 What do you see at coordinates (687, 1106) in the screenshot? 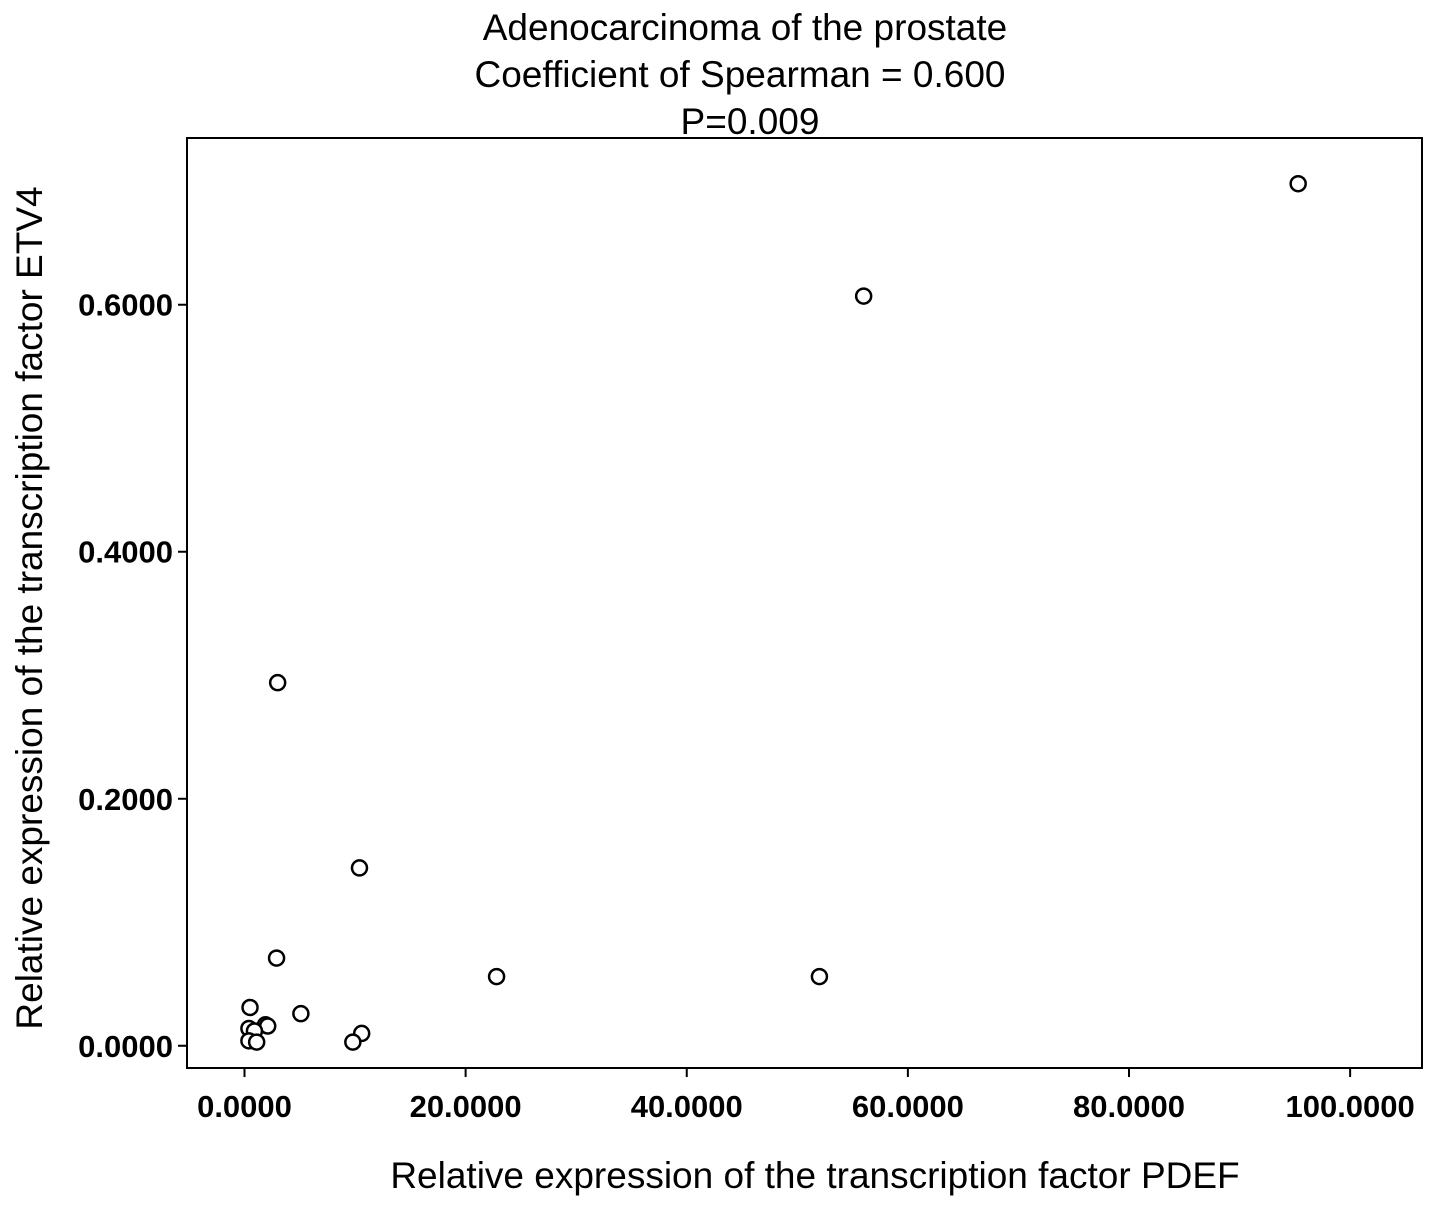
I see `x-tick-label: 40.0000` at bounding box center [687, 1106].